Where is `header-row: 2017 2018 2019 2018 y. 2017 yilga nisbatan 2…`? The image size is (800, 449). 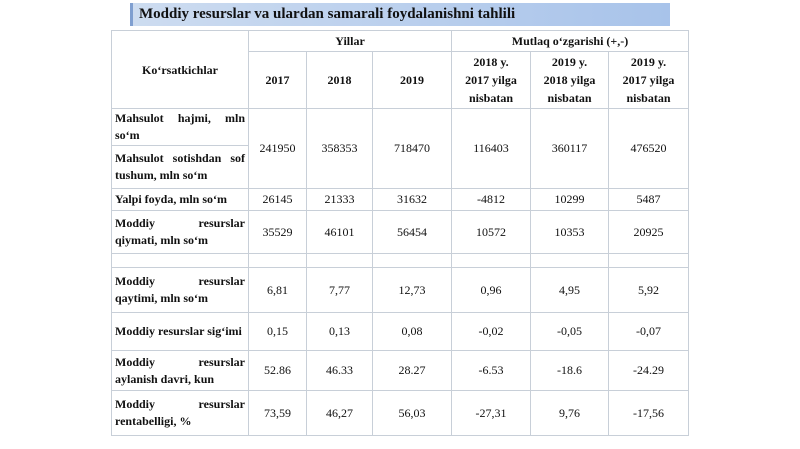 header-row: 2017 2018 2019 2018 y. 2017 yilga nisbatan 2… is located at coordinates (401, 80).